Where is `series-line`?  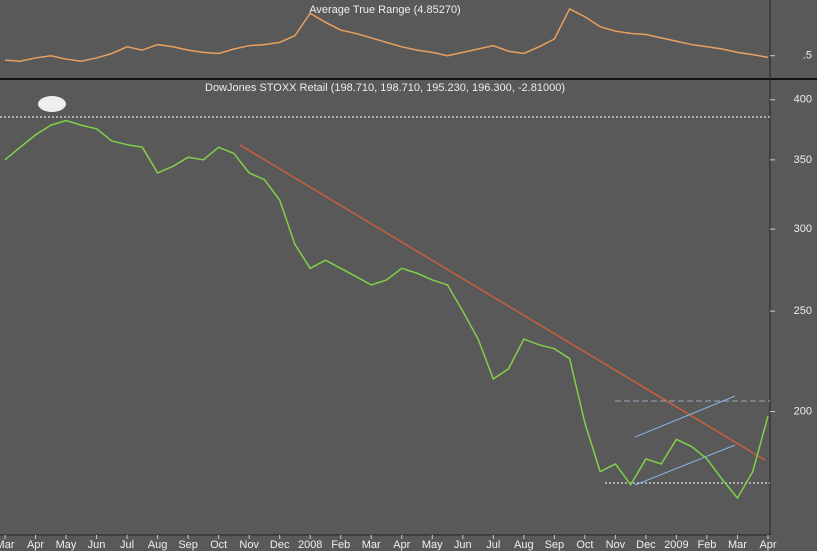 series-line is located at coordinates (386, 35).